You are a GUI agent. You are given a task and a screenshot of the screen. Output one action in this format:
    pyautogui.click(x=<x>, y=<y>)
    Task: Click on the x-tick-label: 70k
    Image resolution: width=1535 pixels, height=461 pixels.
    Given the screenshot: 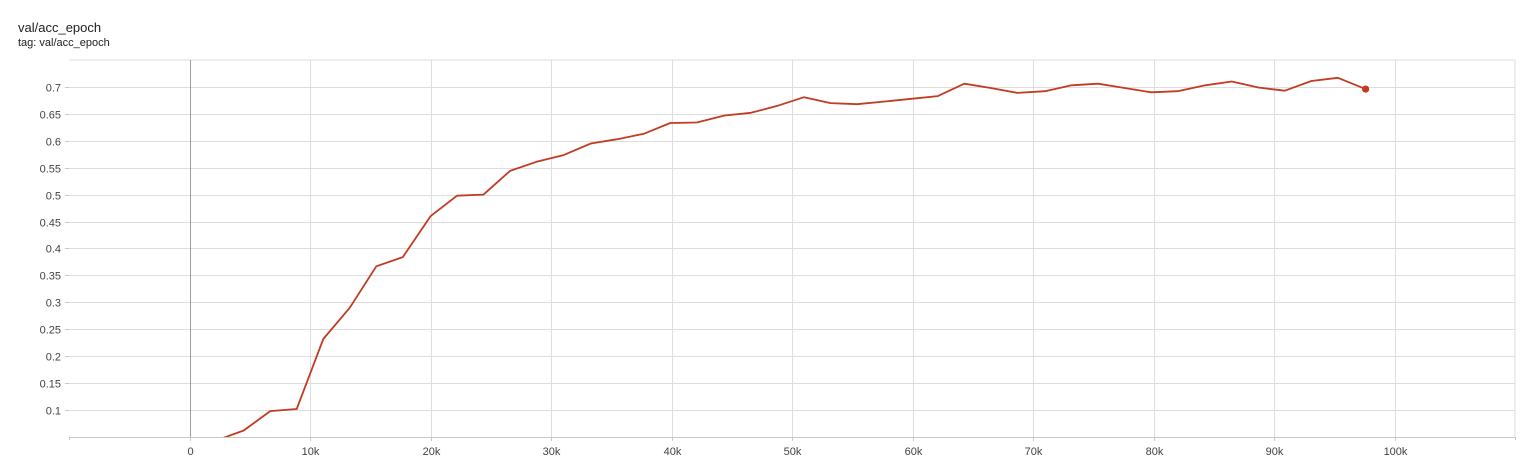 What is the action you would take?
    pyautogui.click(x=1034, y=452)
    